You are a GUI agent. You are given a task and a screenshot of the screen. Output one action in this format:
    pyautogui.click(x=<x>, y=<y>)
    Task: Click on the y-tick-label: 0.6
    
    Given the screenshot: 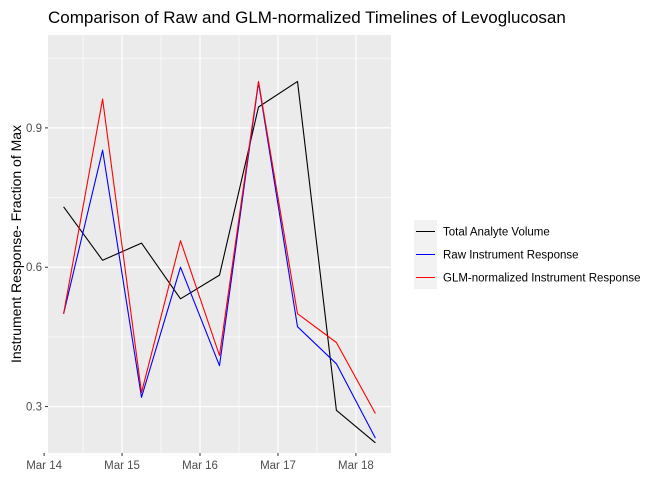 What is the action you would take?
    pyautogui.click(x=34, y=268)
    